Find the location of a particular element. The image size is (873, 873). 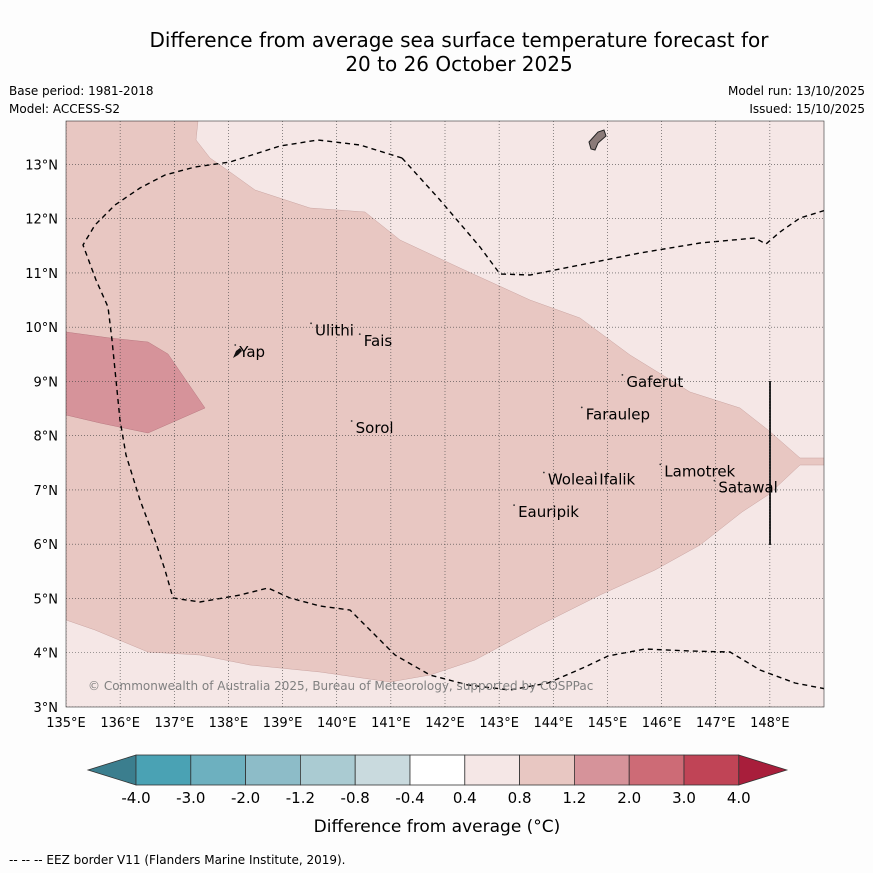

meta-right: Model run: 13/10/2025 Issued: 15/10/2025 is located at coordinates (796, 100).